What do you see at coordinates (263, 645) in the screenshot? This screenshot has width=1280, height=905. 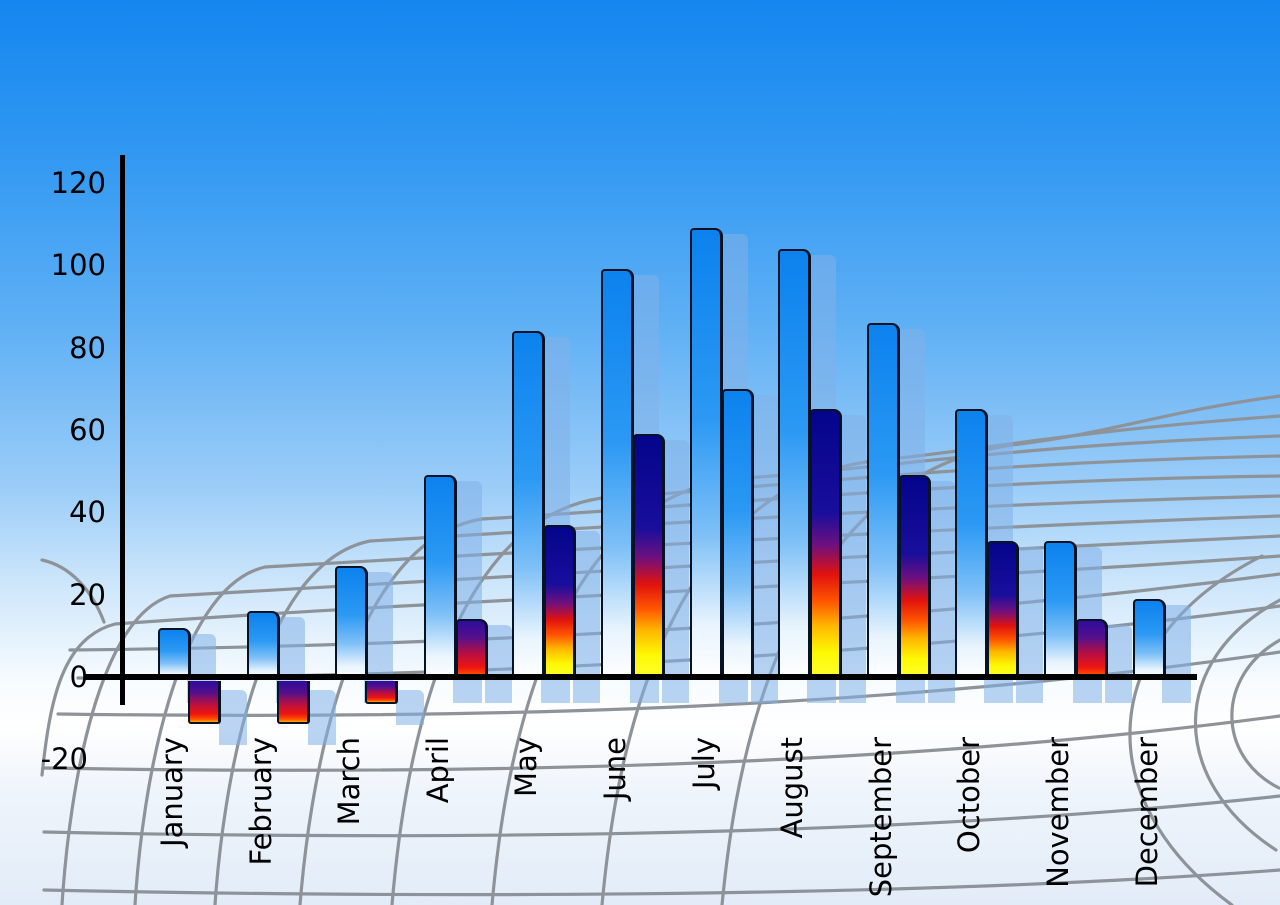 I see `bar-february-primary` at bounding box center [263, 645].